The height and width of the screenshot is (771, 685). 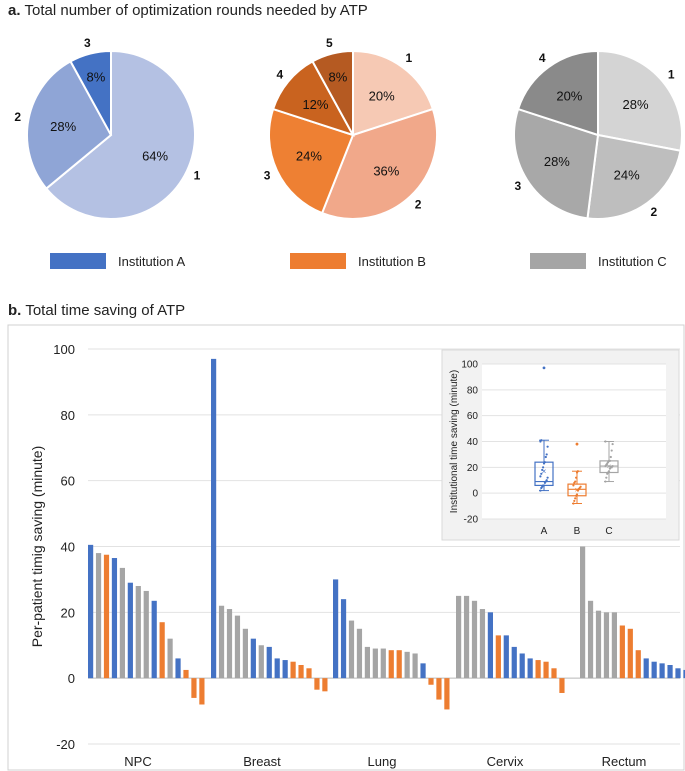 I want to click on box-mean-marker: ×, so click(x=544, y=471).